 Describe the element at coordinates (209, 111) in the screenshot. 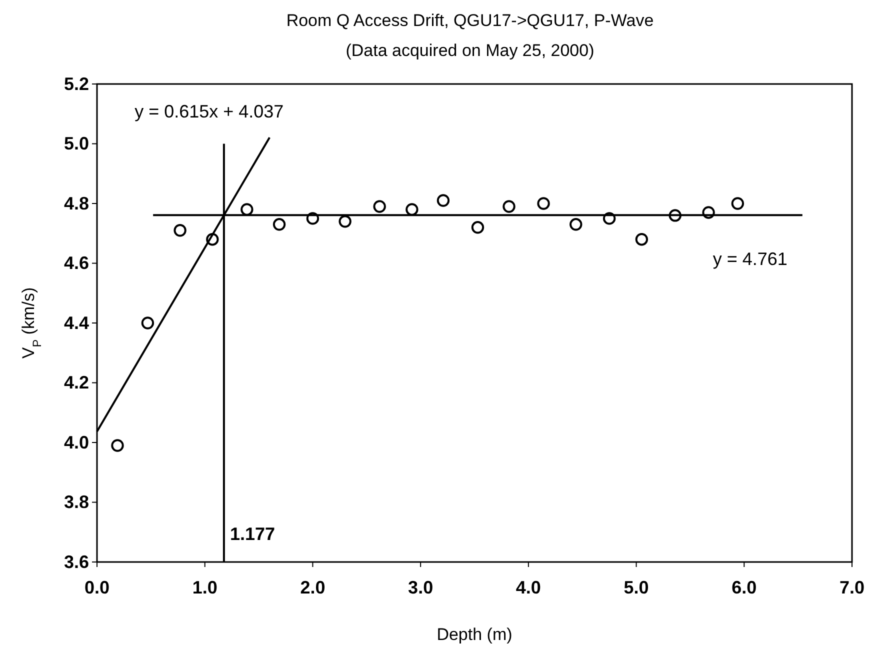

I see `annotation: y = 0.615x + 4.037` at that location.